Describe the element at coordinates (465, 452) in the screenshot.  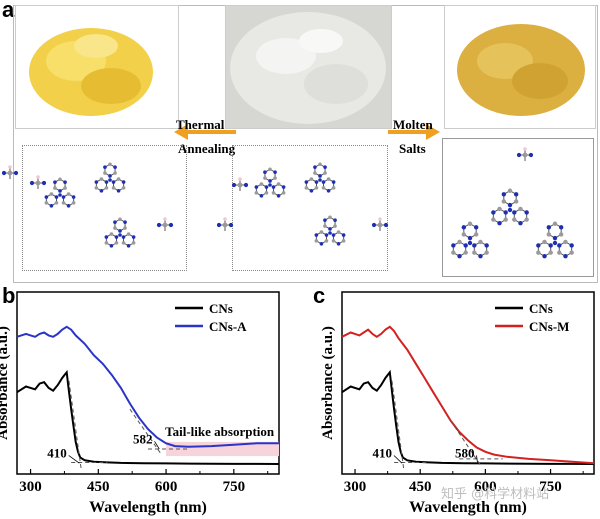
I see `onset-label: 580` at that location.